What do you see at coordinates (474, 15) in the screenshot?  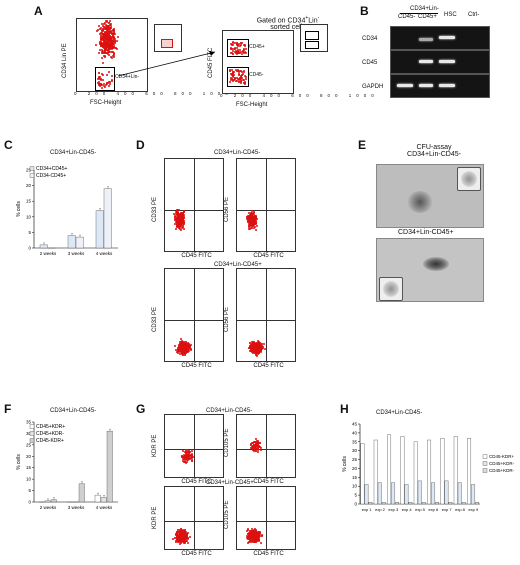 I see `panel-b-col4: Ctrl-` at bounding box center [474, 15].